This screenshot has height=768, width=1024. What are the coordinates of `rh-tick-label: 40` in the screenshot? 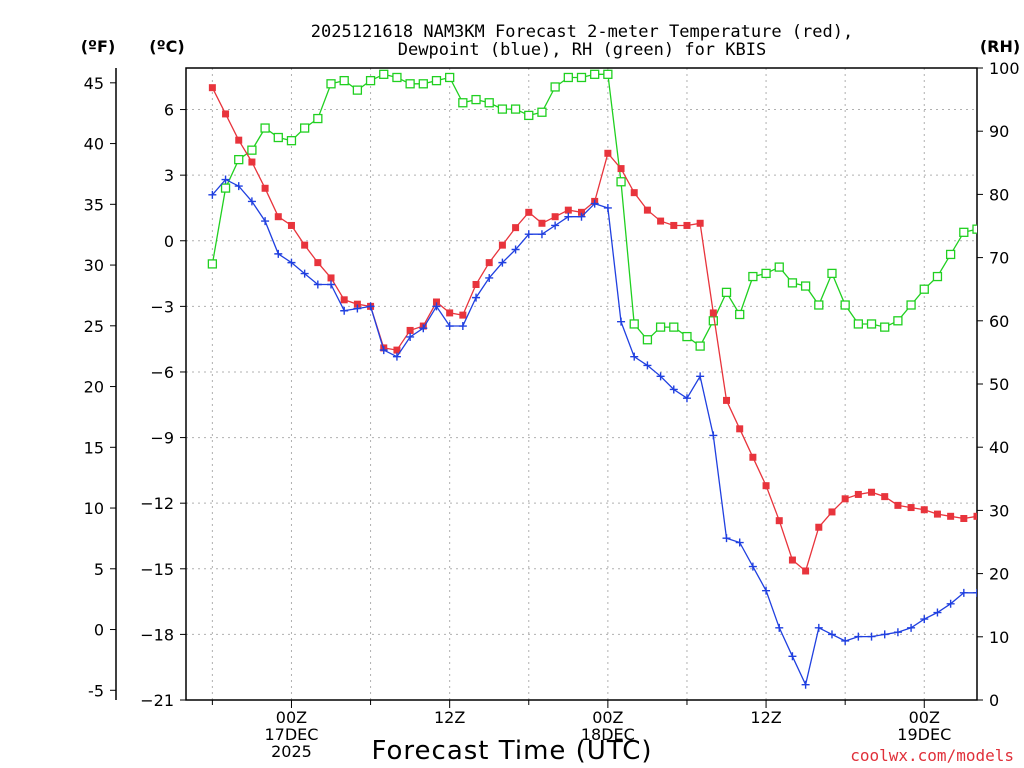 It's located at (999, 447).